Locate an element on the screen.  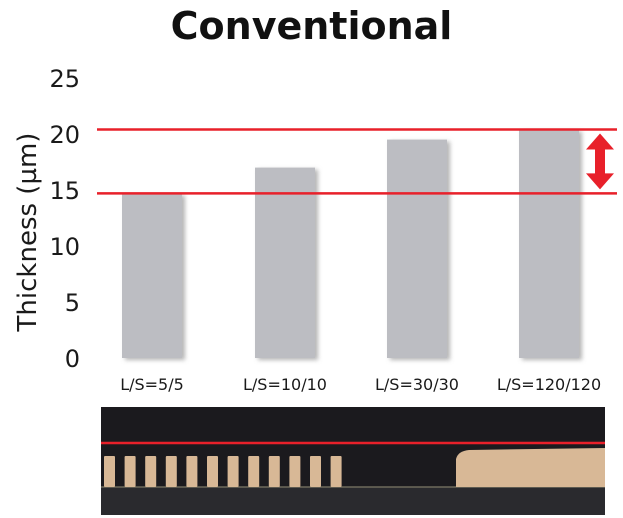
x-tick-label: L/S=30/30 is located at coordinates (417, 384).